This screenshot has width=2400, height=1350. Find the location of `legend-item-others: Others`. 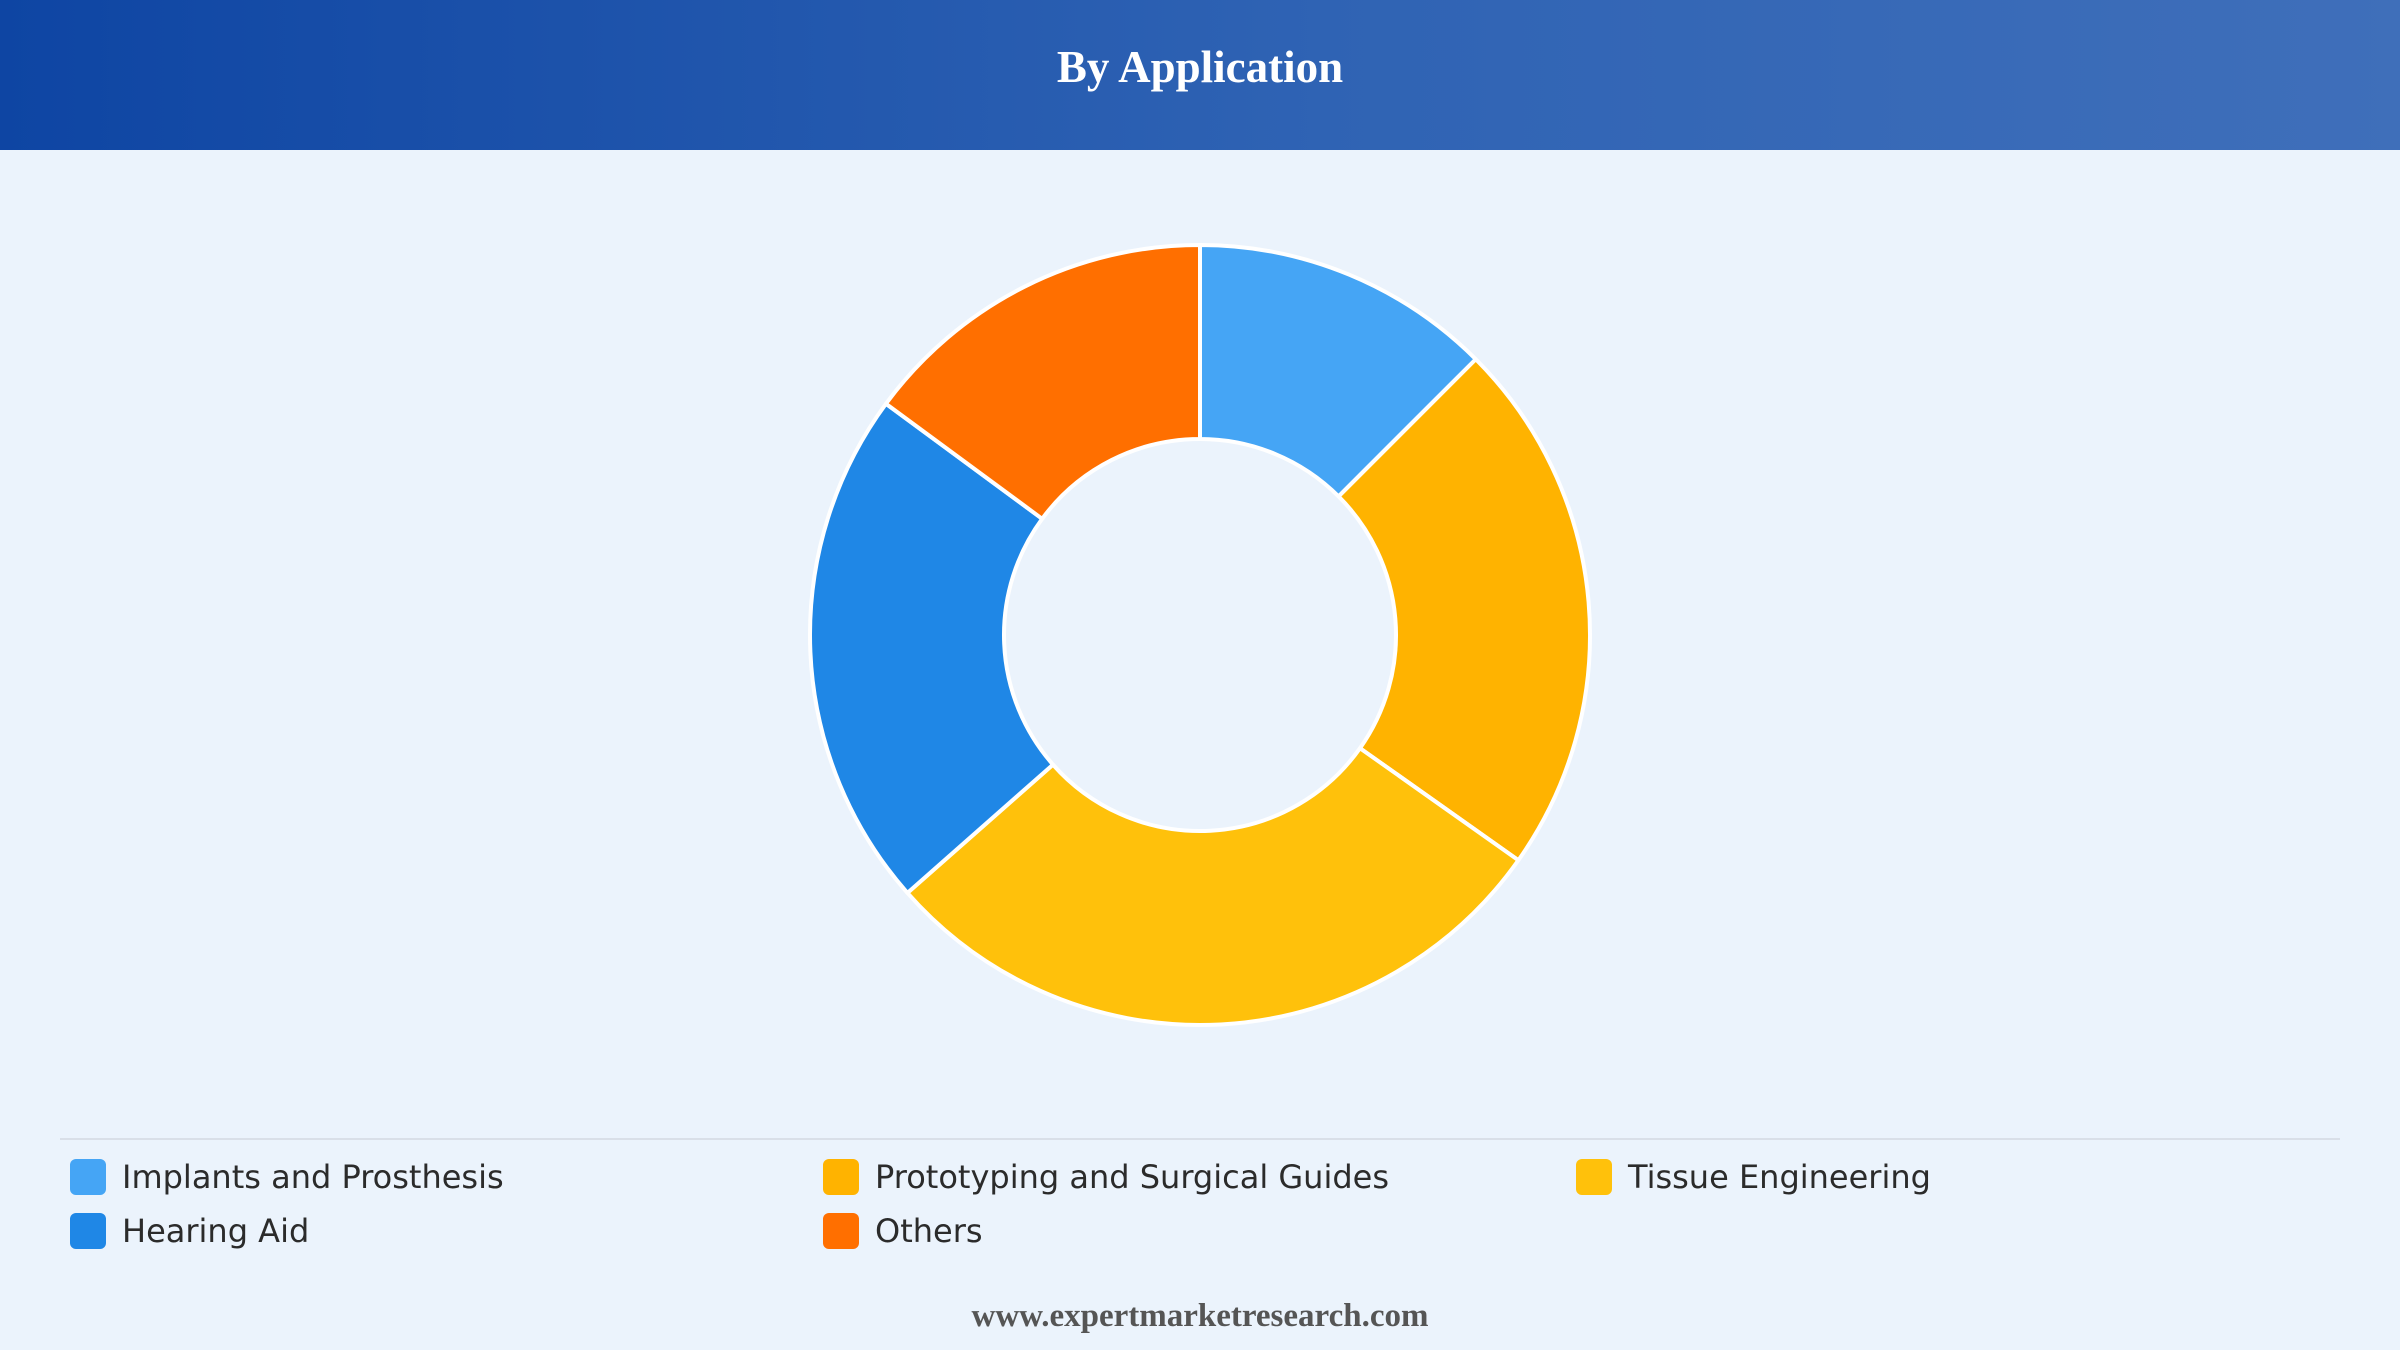

legend-item-others: Others is located at coordinates (903, 1231).